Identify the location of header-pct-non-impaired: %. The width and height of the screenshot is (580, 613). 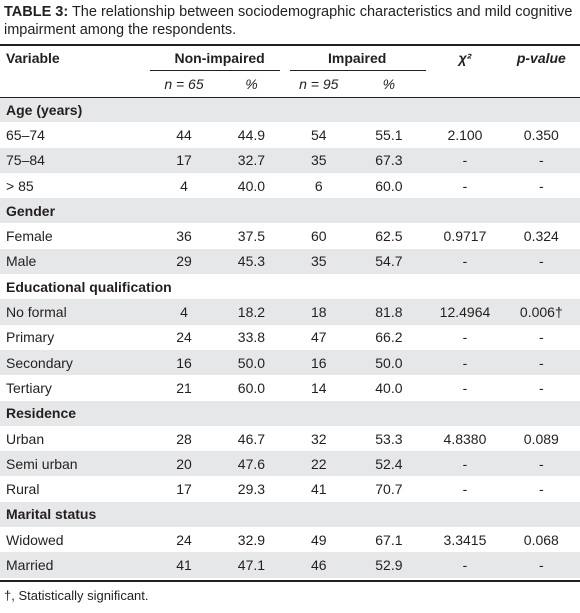
(251, 84).